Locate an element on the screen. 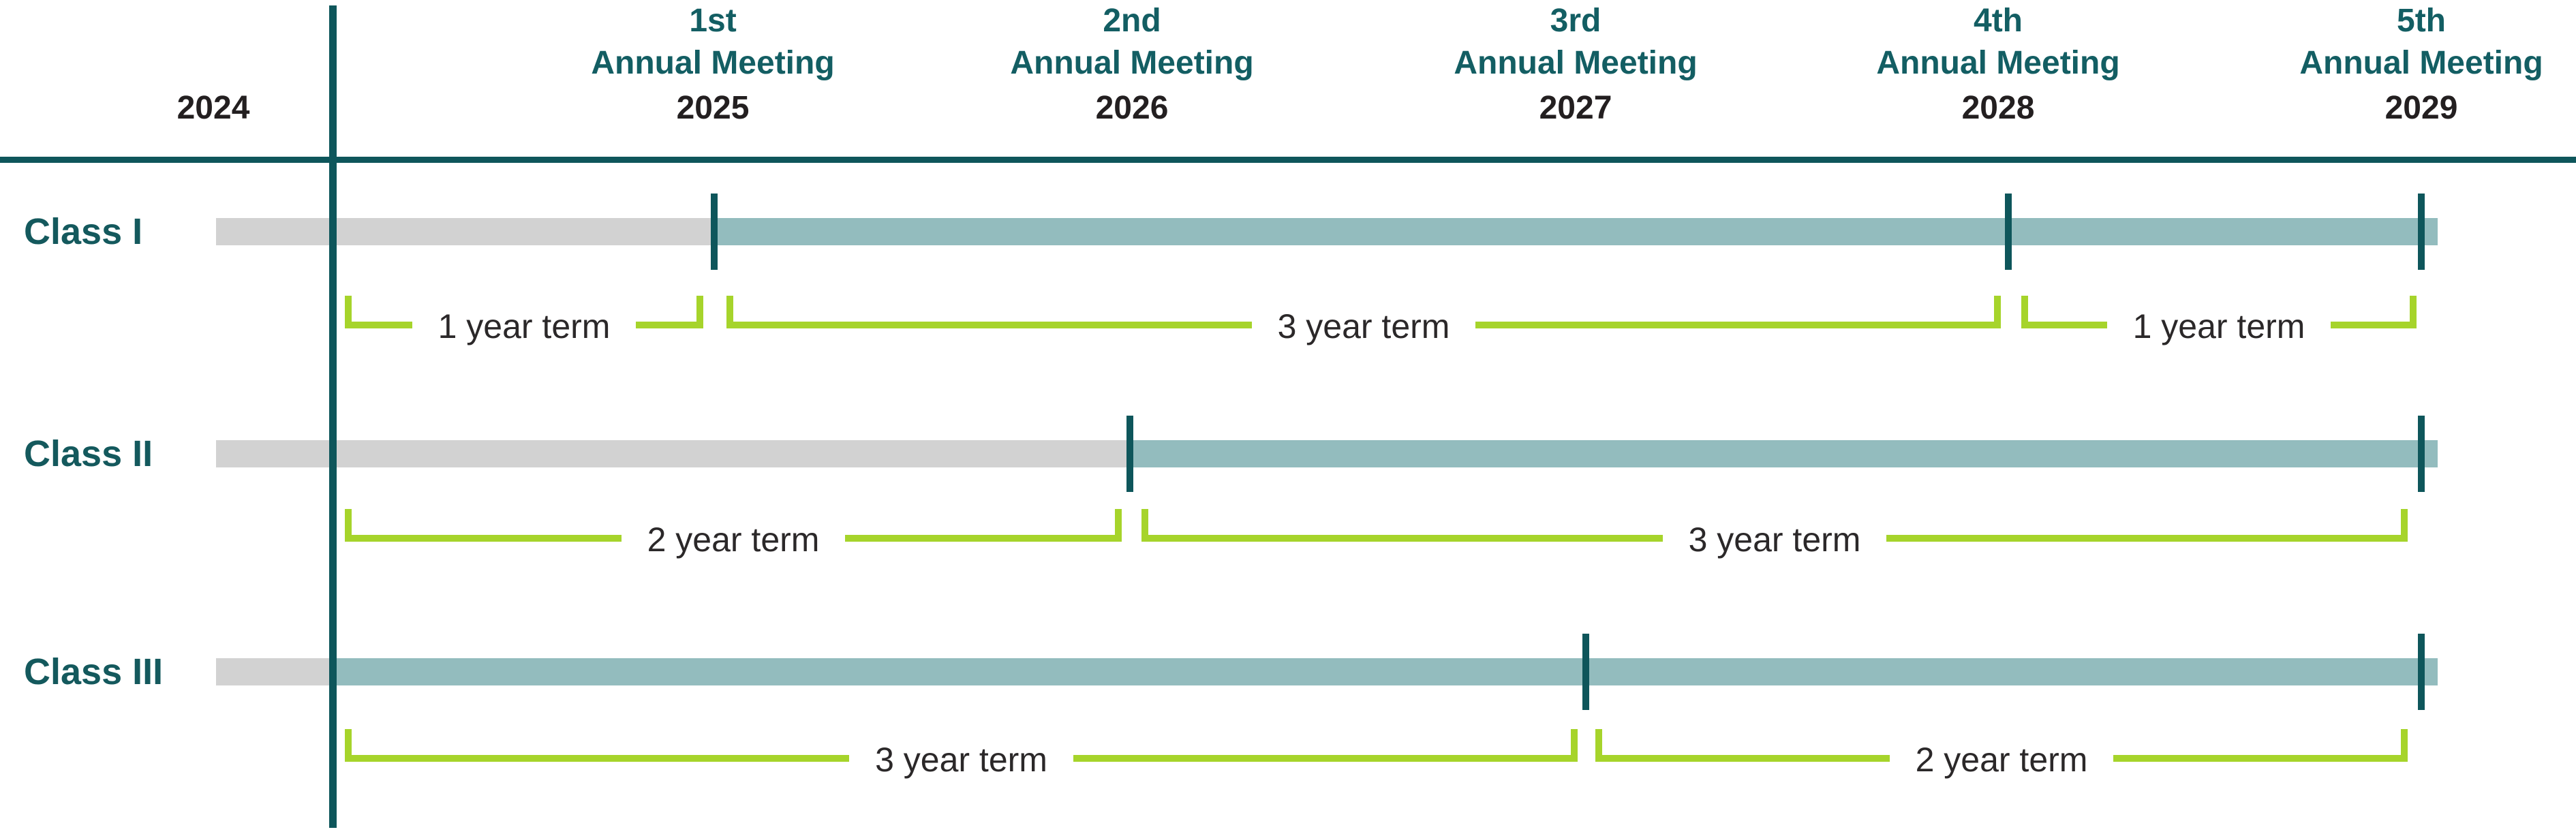 This screenshot has width=2576, height=834. header-meeting-4: 4th Annual Meeting 2028 is located at coordinates (1998, 64).